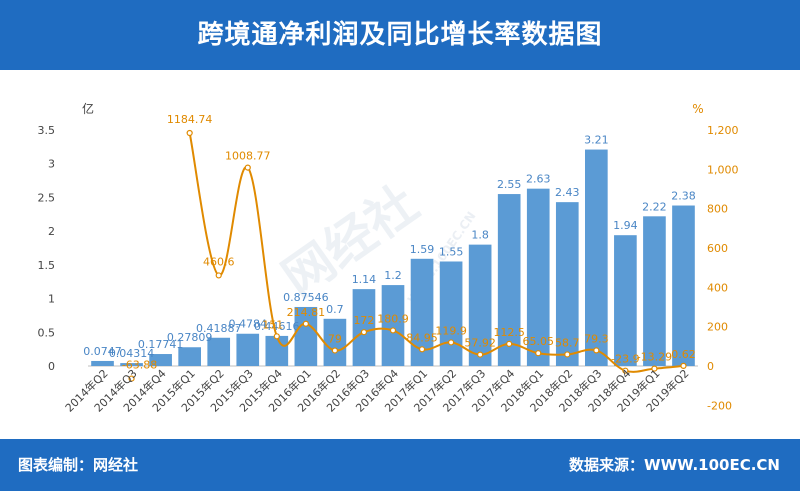  Describe the element at coordinates (47, 265) in the screenshot. I see `left-tick-label: 1.5` at that location.